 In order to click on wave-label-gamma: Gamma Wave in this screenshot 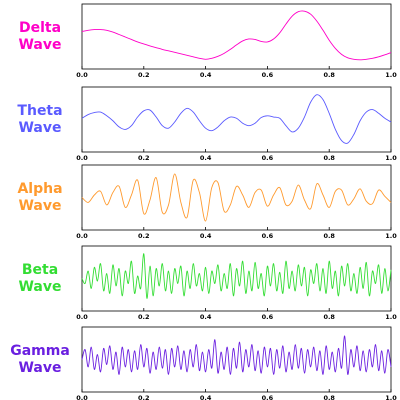, I will do `click(40, 360)`.